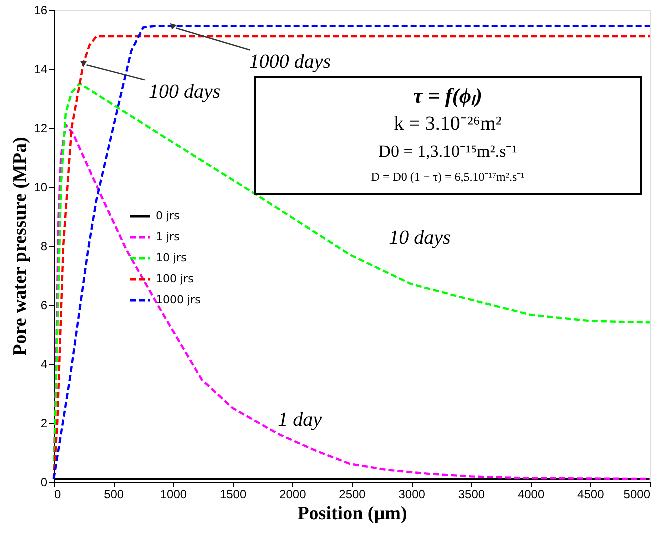  I want to click on x-tick-label: 2000, so click(293, 495).